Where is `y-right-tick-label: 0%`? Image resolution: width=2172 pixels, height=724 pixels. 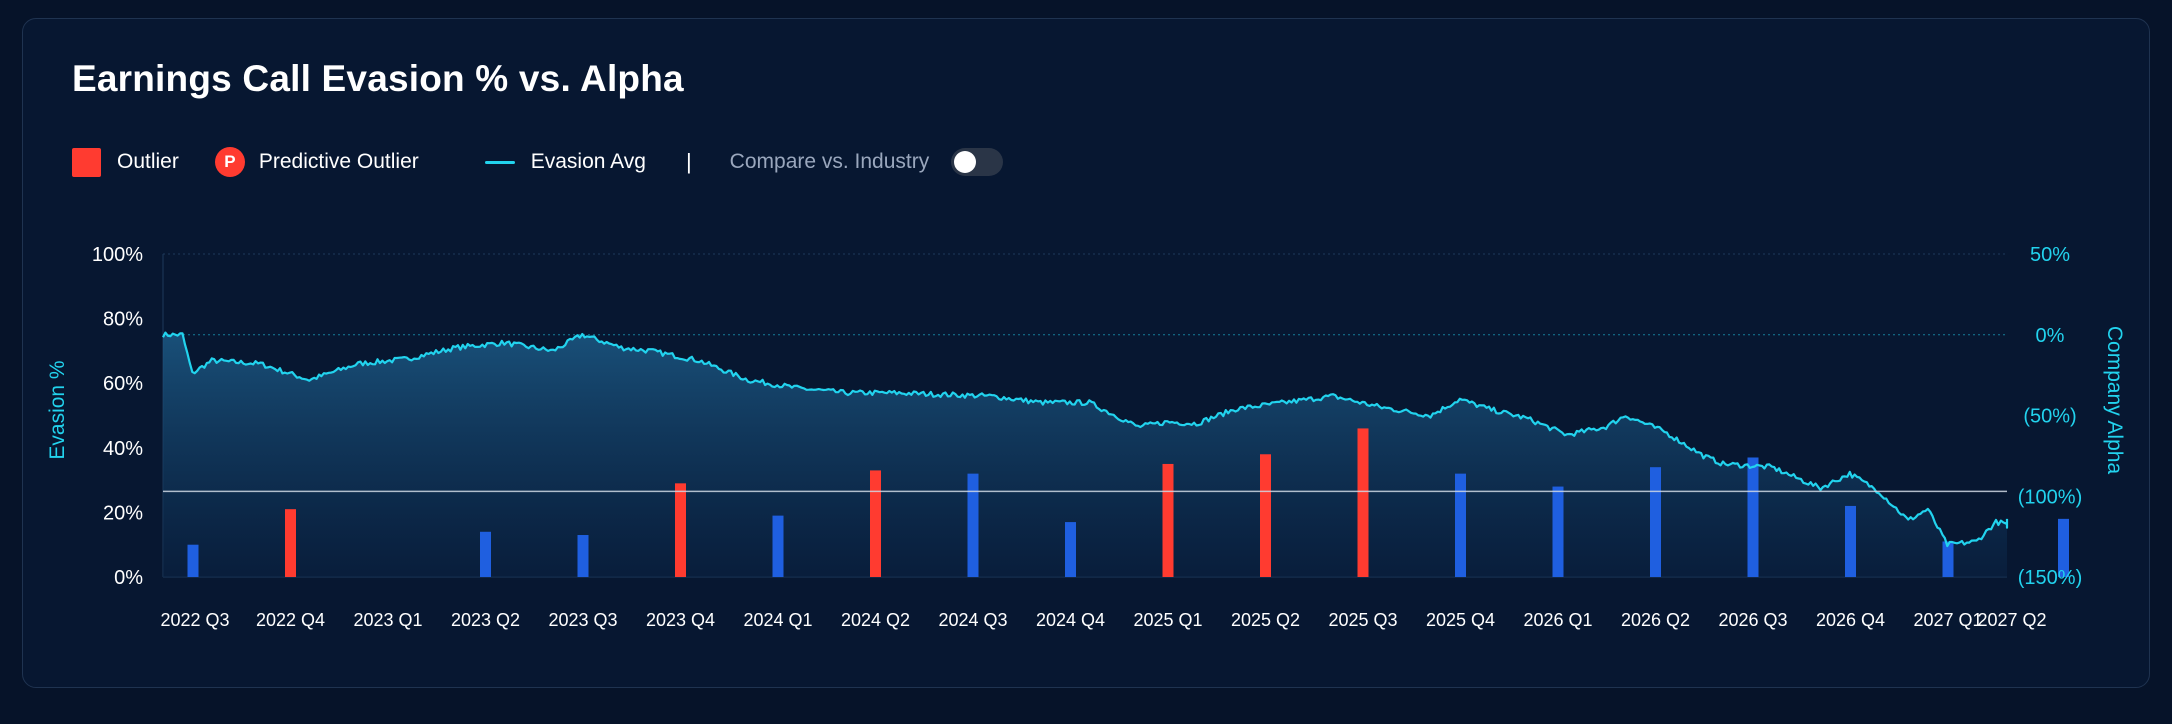 y-right-tick-label: 0% is located at coordinates (2050, 336).